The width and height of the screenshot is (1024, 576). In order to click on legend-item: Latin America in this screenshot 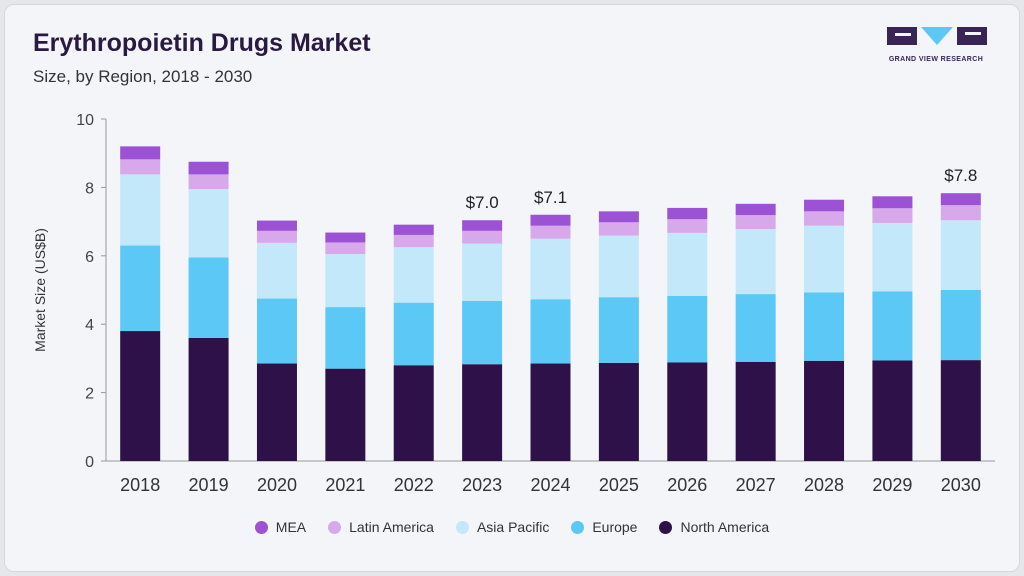, I will do `click(381, 527)`.